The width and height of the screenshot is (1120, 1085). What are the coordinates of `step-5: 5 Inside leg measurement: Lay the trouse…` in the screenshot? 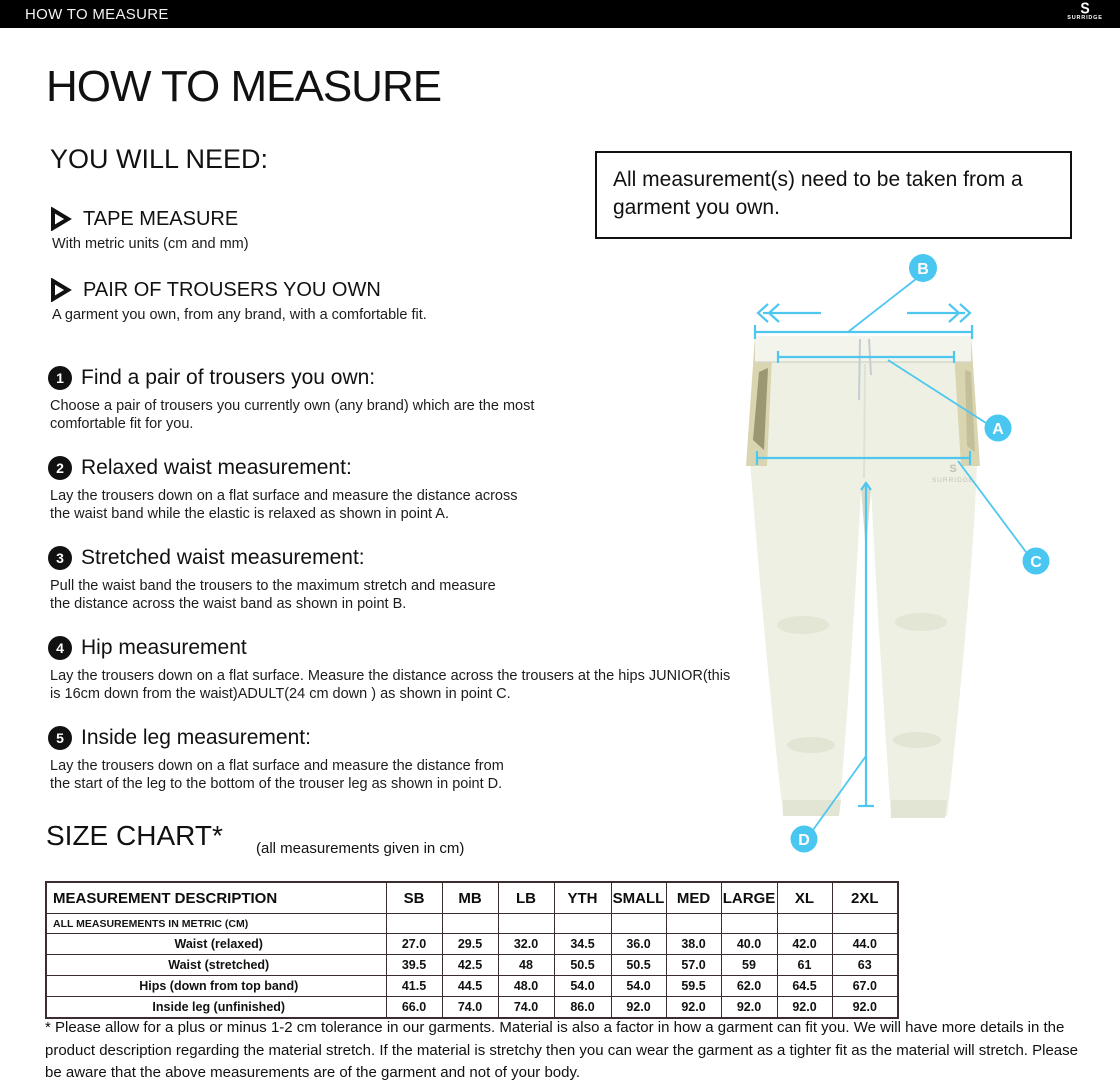 It's located at (284, 759).